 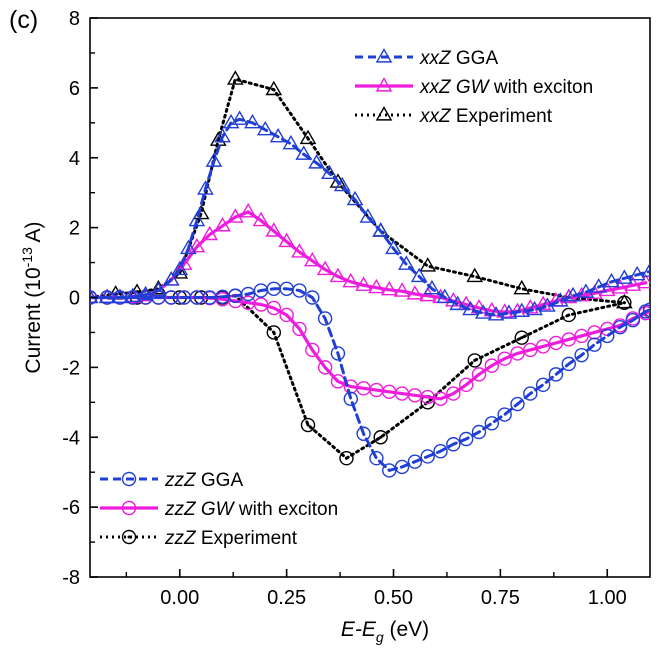 I want to click on y-tick-label: -4, so click(x=71, y=438).